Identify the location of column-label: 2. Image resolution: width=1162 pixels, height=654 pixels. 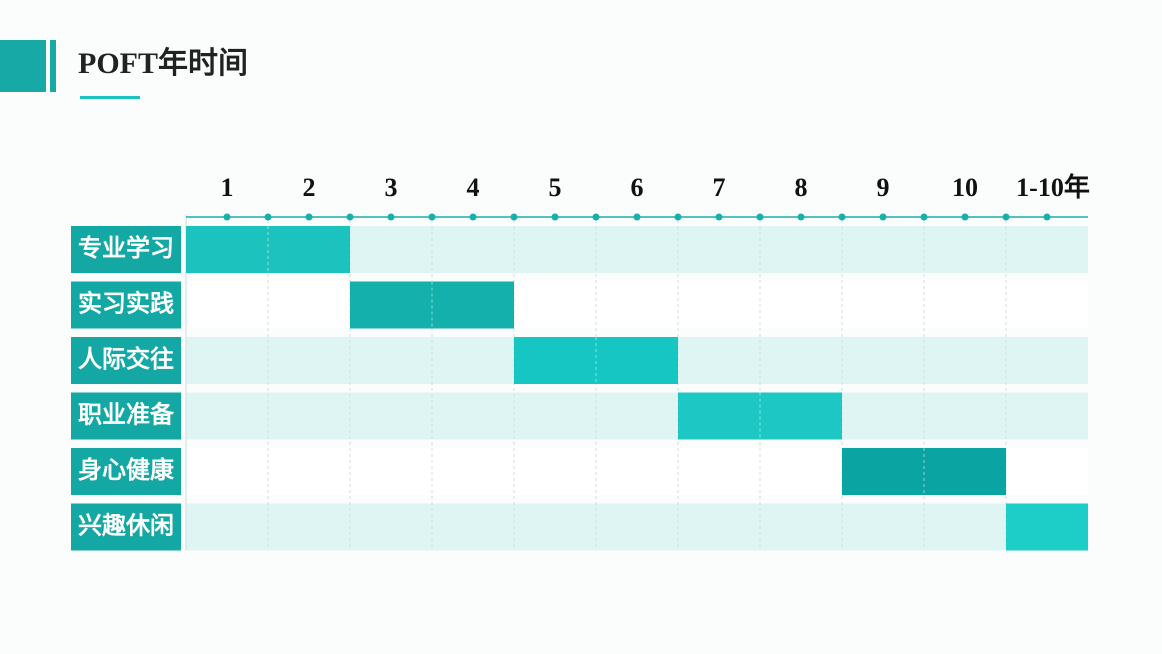
(309, 187).